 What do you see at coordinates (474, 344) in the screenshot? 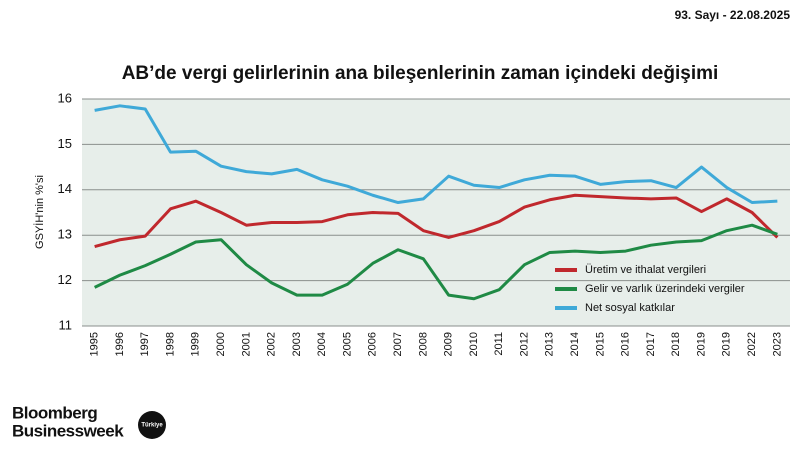
I see `x-tick-label: 2010` at bounding box center [474, 344].